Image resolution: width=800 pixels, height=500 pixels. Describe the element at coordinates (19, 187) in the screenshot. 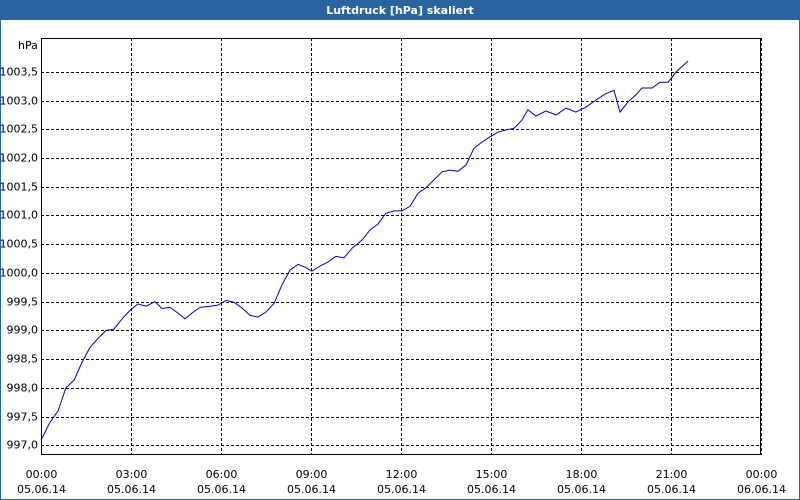

I see `y-tick-label: 1001,5` at that location.